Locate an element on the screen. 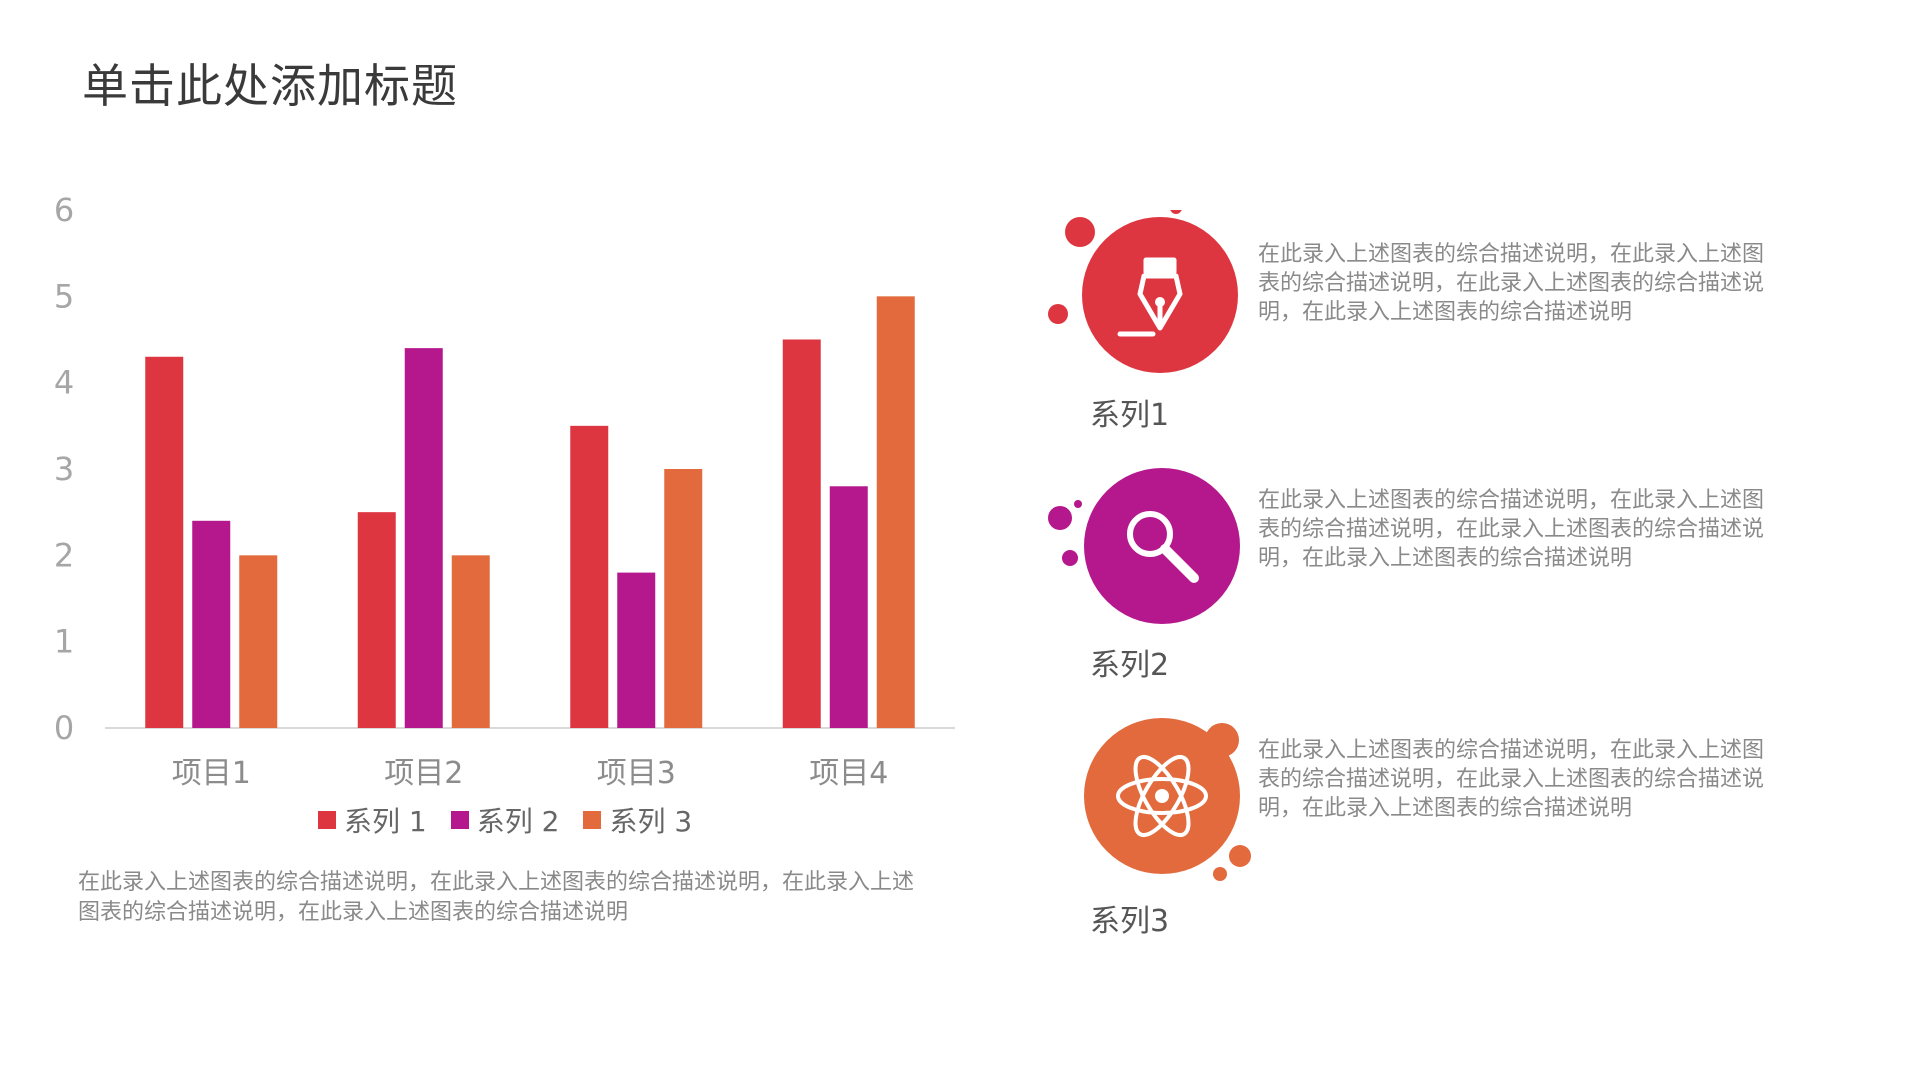 The width and height of the screenshot is (1920, 1080). y-tick-label: 4 is located at coordinates (64, 383).